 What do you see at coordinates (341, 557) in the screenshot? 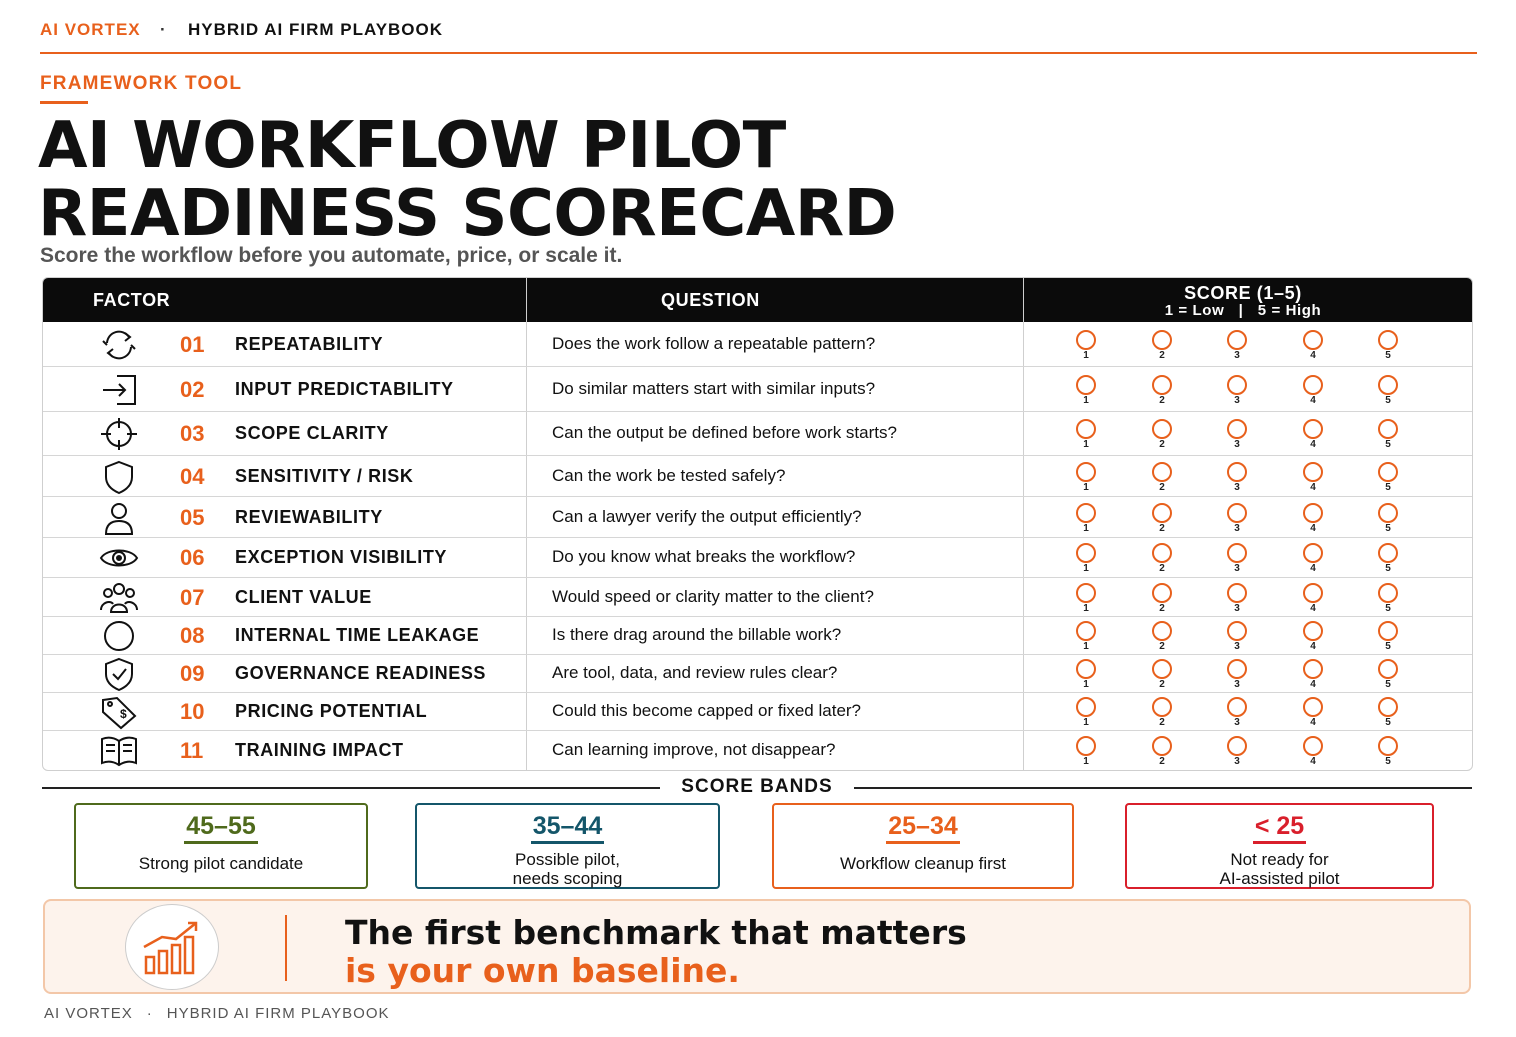
I see `factor-name: EXCEPTION VISIBILITY` at bounding box center [341, 557].